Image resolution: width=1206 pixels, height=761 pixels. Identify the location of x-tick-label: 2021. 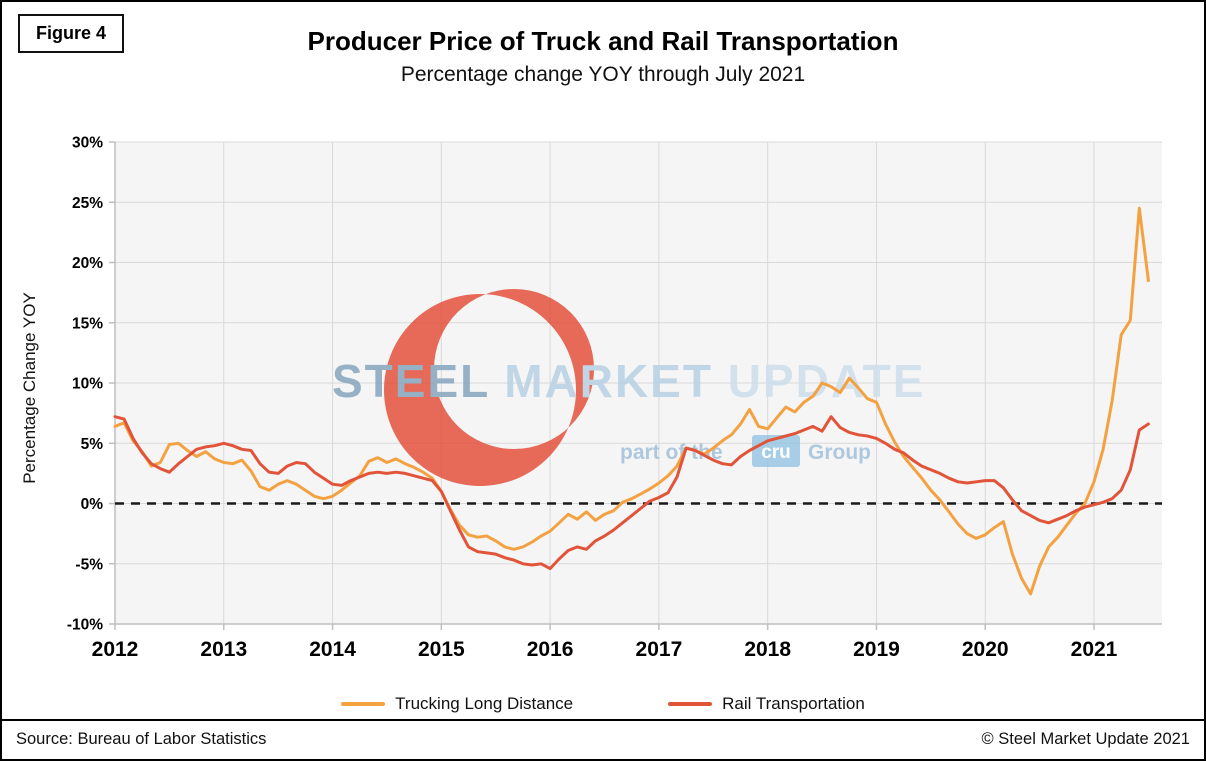
(1094, 649).